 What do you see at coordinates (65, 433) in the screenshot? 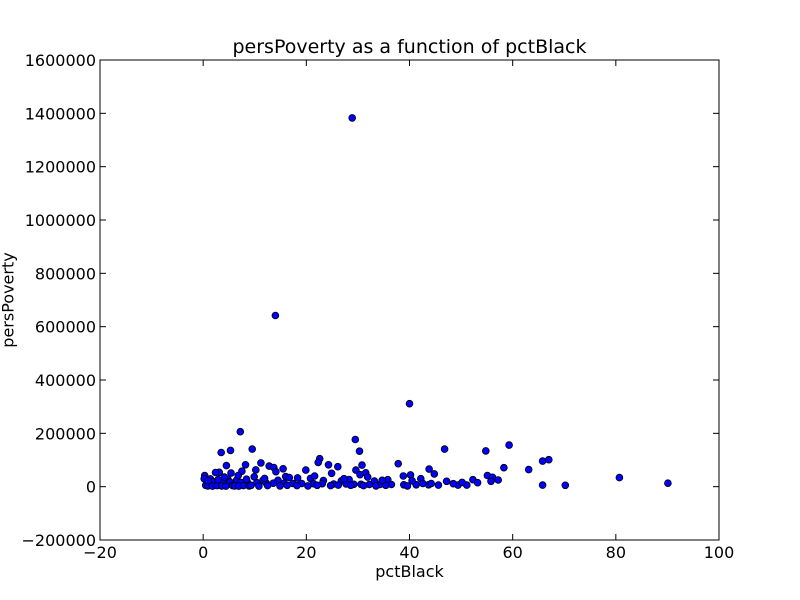
I see `y-tick-label: 200000` at bounding box center [65, 433].